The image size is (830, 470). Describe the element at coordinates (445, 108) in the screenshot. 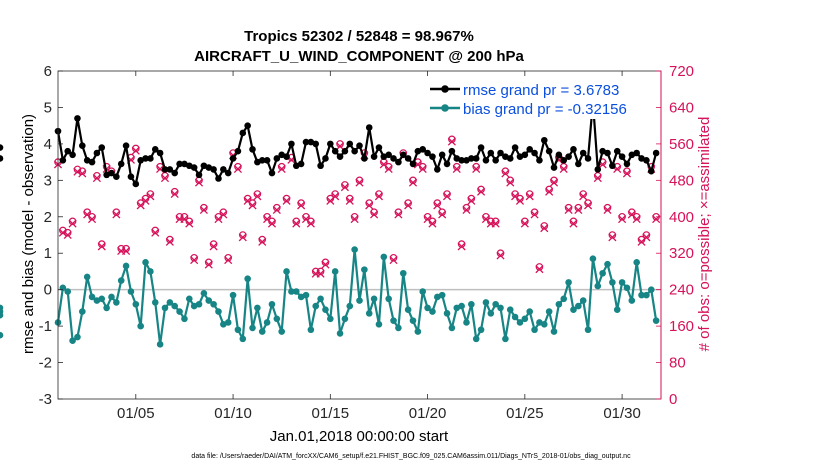

I see `legend-bias-marker` at that location.